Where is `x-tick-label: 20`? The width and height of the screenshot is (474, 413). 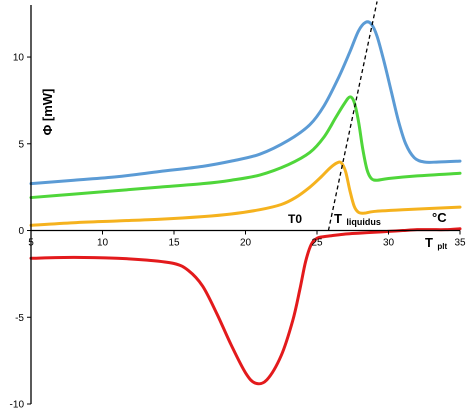
x-tick-label: 20 is located at coordinates (246, 243).